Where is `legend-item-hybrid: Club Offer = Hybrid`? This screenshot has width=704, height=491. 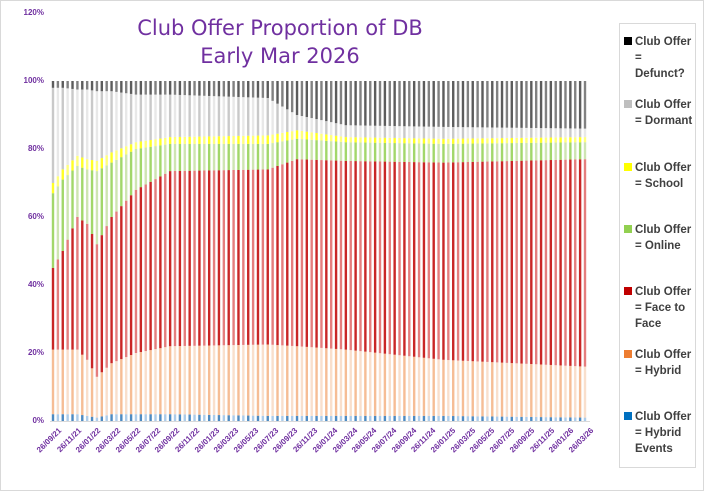
legend-item-hybrid: Club Offer = Hybrid is located at coordinates (659, 363).